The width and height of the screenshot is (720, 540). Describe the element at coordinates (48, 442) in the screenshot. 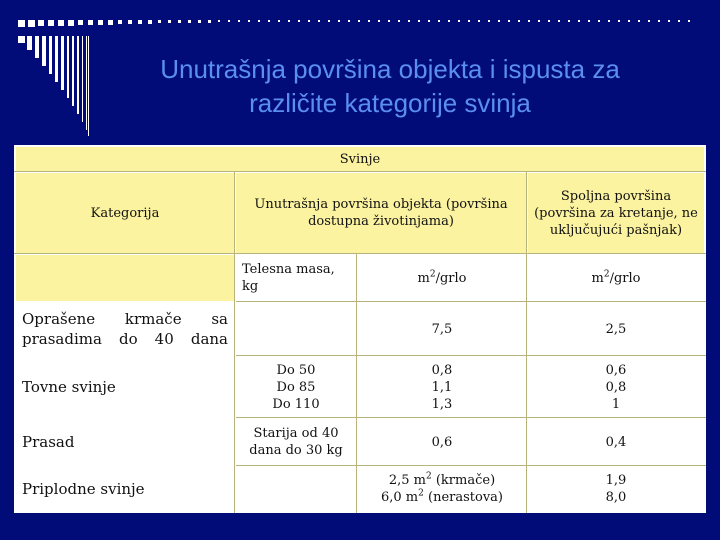

I see `row-3-kategorija-label: Prasad` at that location.